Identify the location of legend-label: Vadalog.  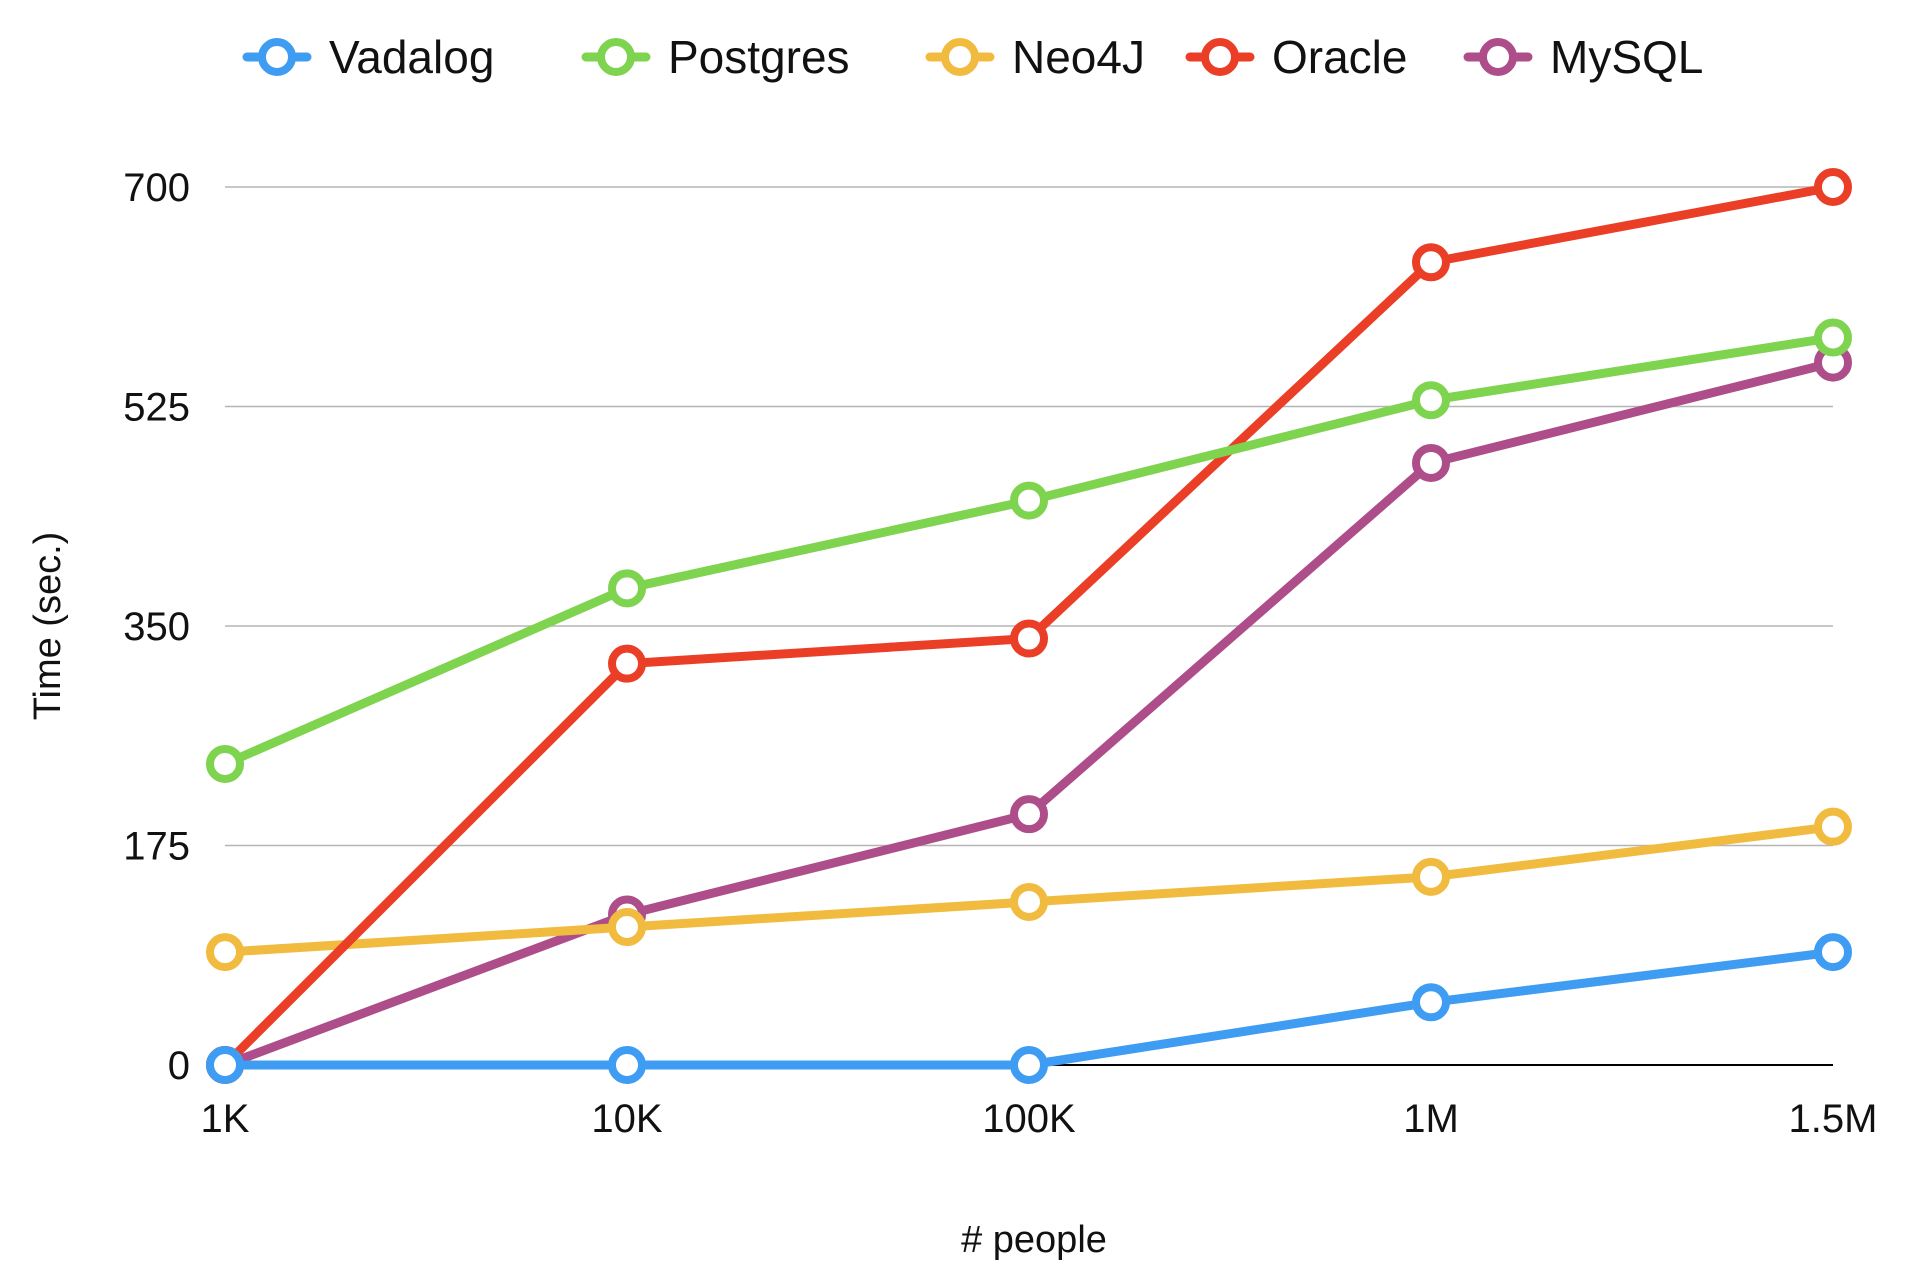
(411, 57).